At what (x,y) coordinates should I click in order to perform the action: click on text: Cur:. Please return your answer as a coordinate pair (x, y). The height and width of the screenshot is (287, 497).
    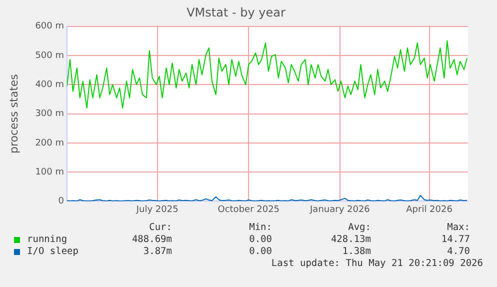
    Looking at the image, I should click on (160, 227).